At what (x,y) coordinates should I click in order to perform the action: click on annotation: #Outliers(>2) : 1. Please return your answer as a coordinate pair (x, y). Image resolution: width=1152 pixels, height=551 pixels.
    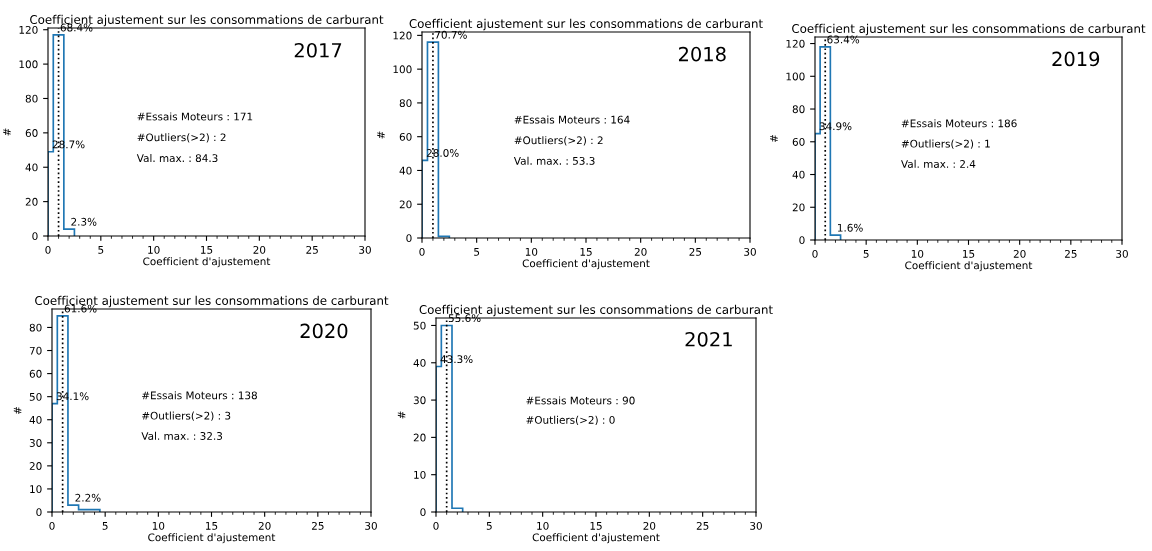
    Looking at the image, I should click on (945, 144).